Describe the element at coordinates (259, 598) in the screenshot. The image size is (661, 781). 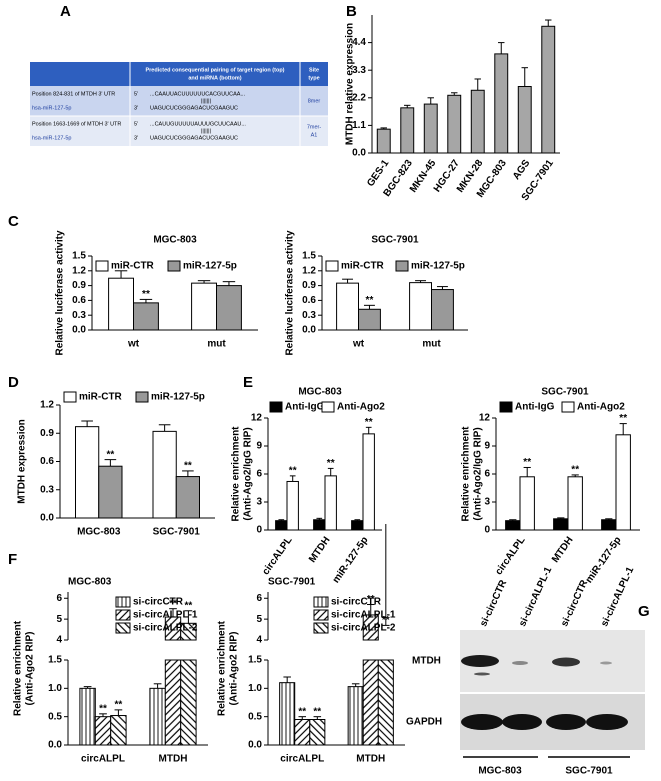
I see `y-tick-label: 6` at that location.